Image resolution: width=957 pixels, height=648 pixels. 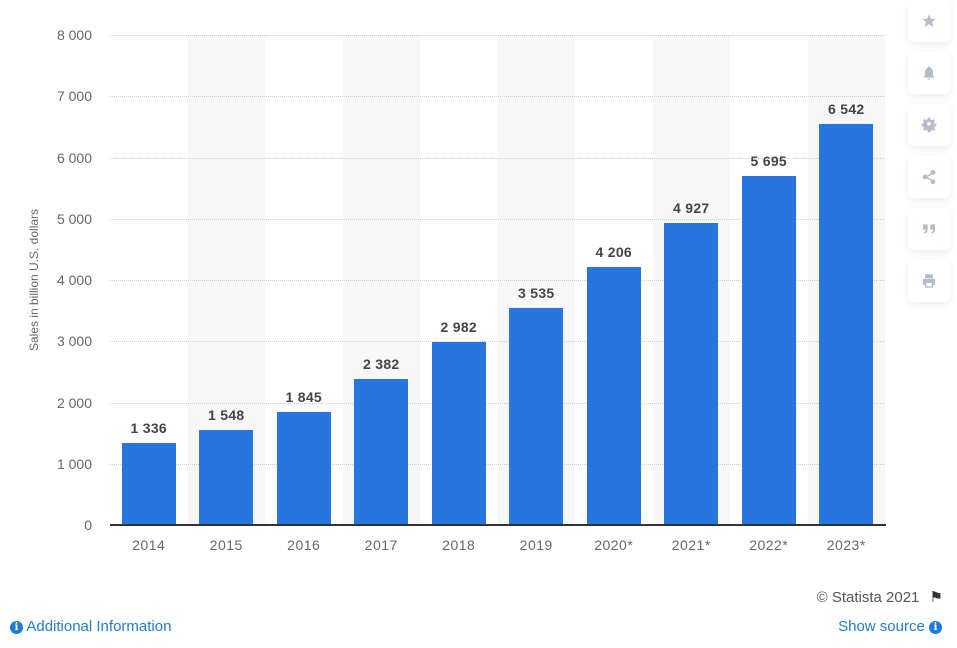 I want to click on print-button, so click(x=929, y=281).